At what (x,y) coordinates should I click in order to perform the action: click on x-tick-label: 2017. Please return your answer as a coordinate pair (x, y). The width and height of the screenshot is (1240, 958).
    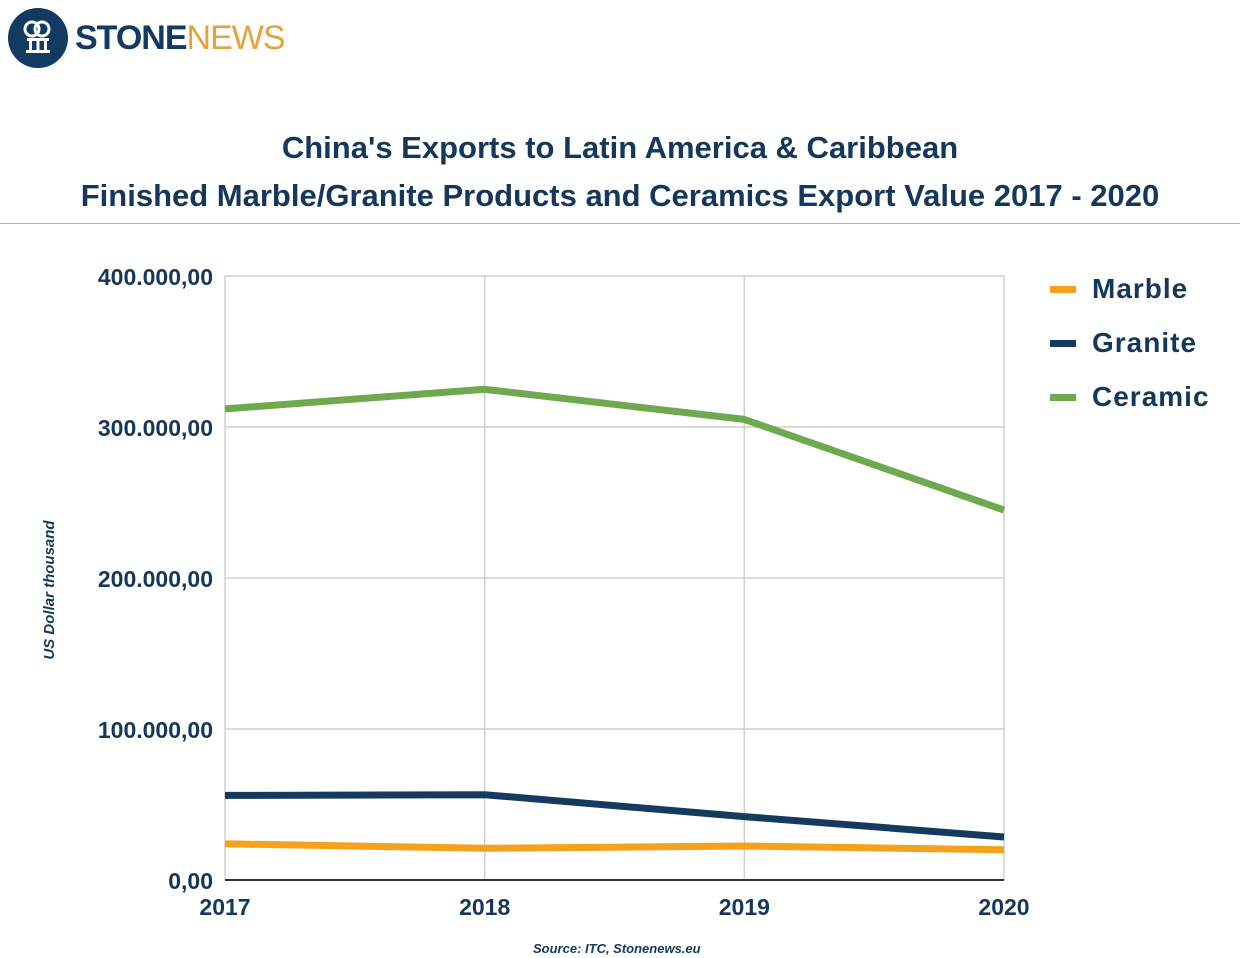
    Looking at the image, I should click on (224, 907).